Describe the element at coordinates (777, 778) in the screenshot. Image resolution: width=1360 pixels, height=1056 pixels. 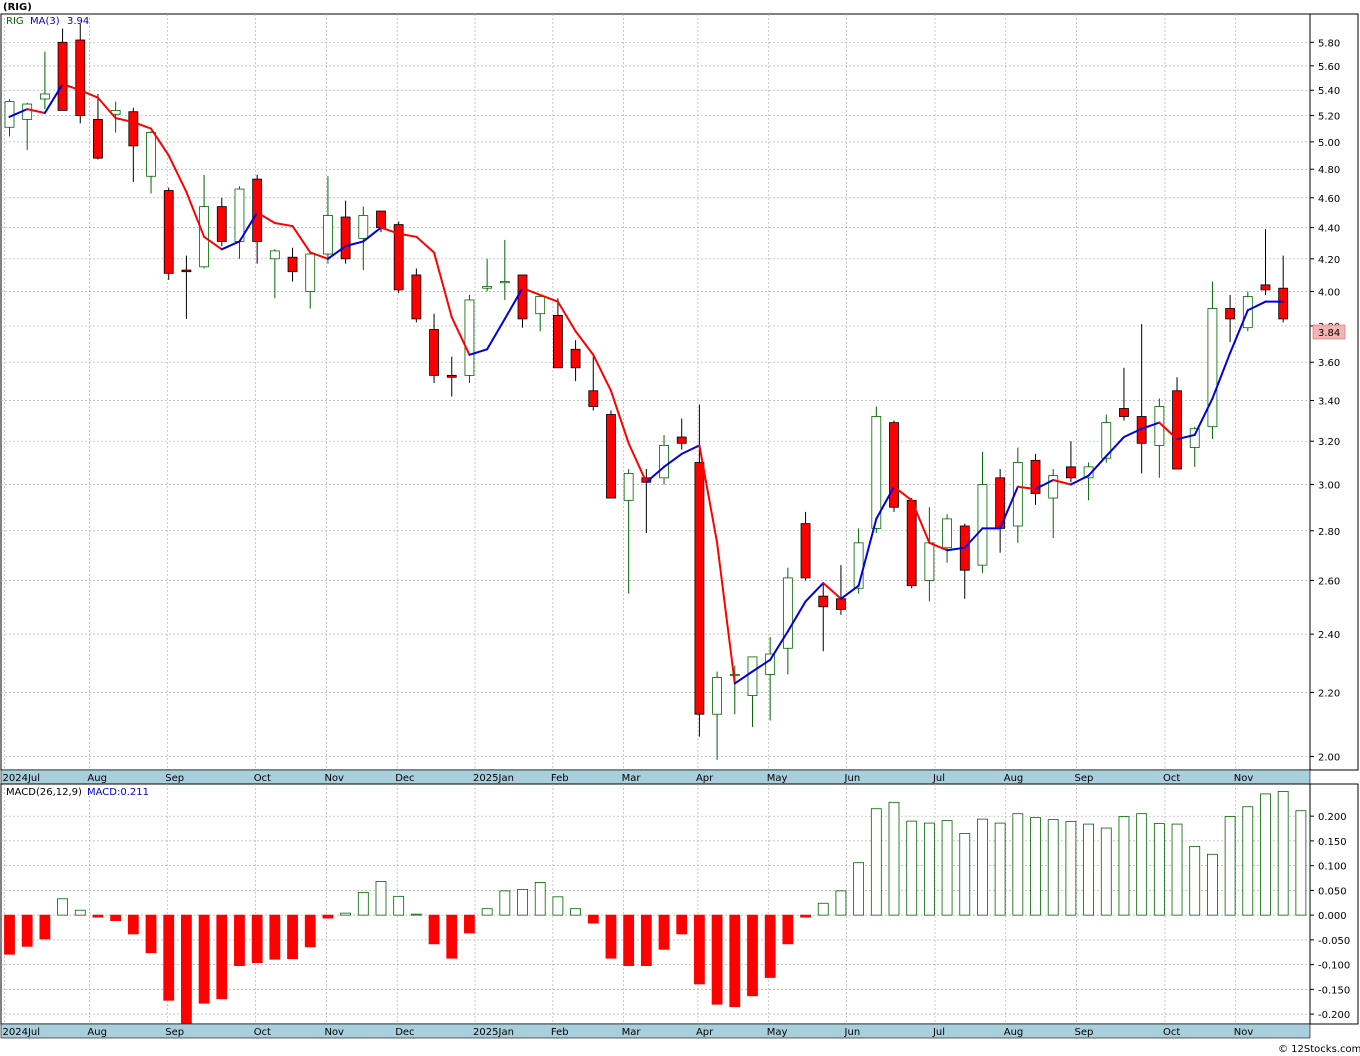
I see `month-label: May` at that location.